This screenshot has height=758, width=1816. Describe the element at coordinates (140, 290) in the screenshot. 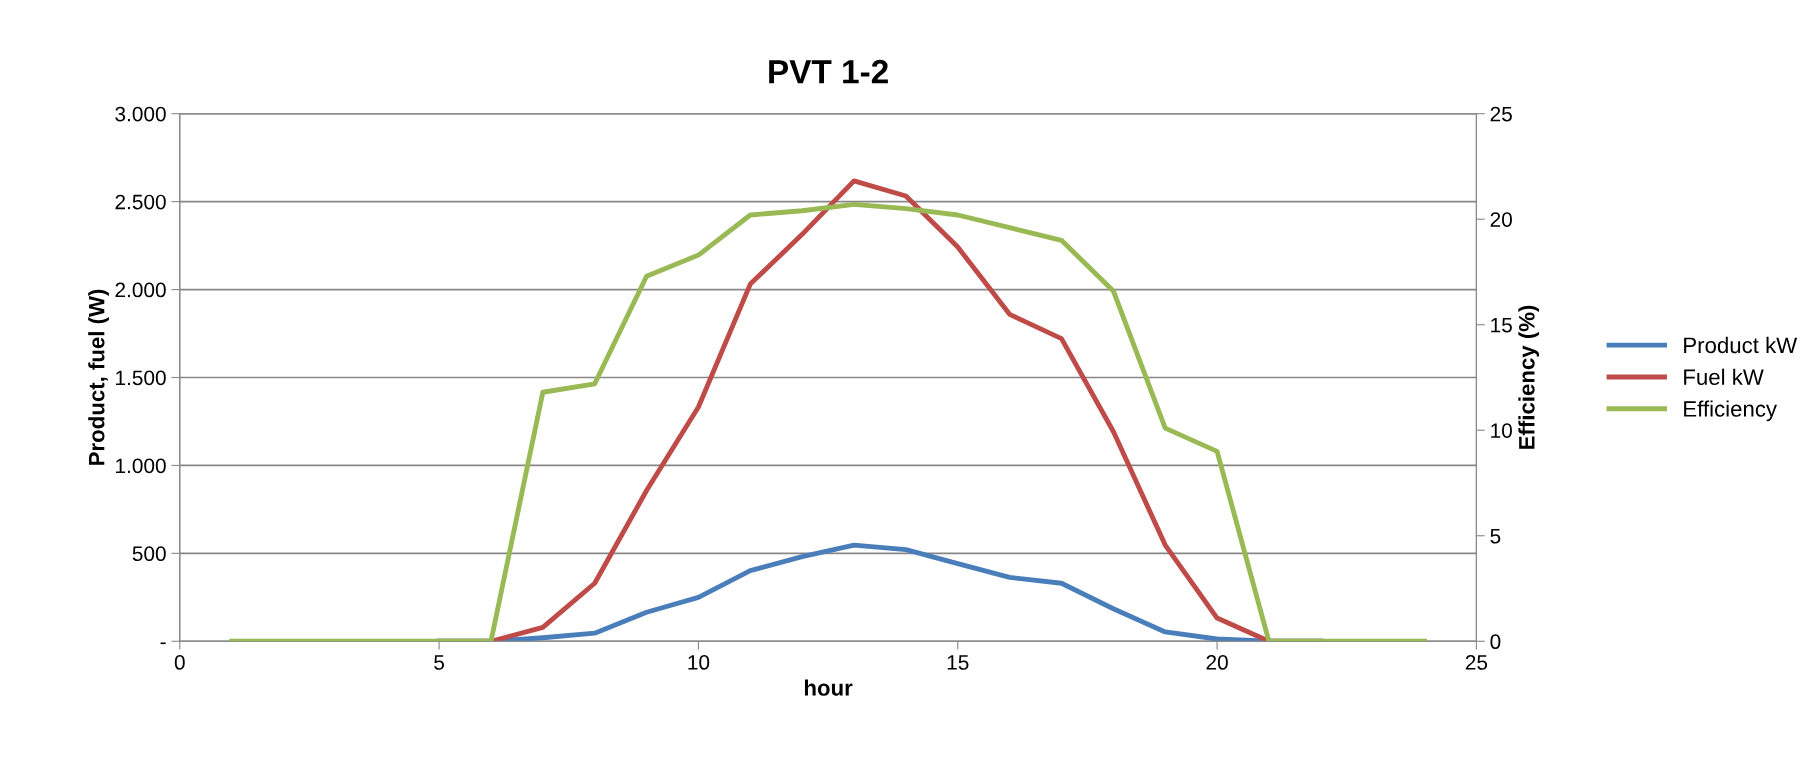

I see `y-tick-label: 2.000` at that location.